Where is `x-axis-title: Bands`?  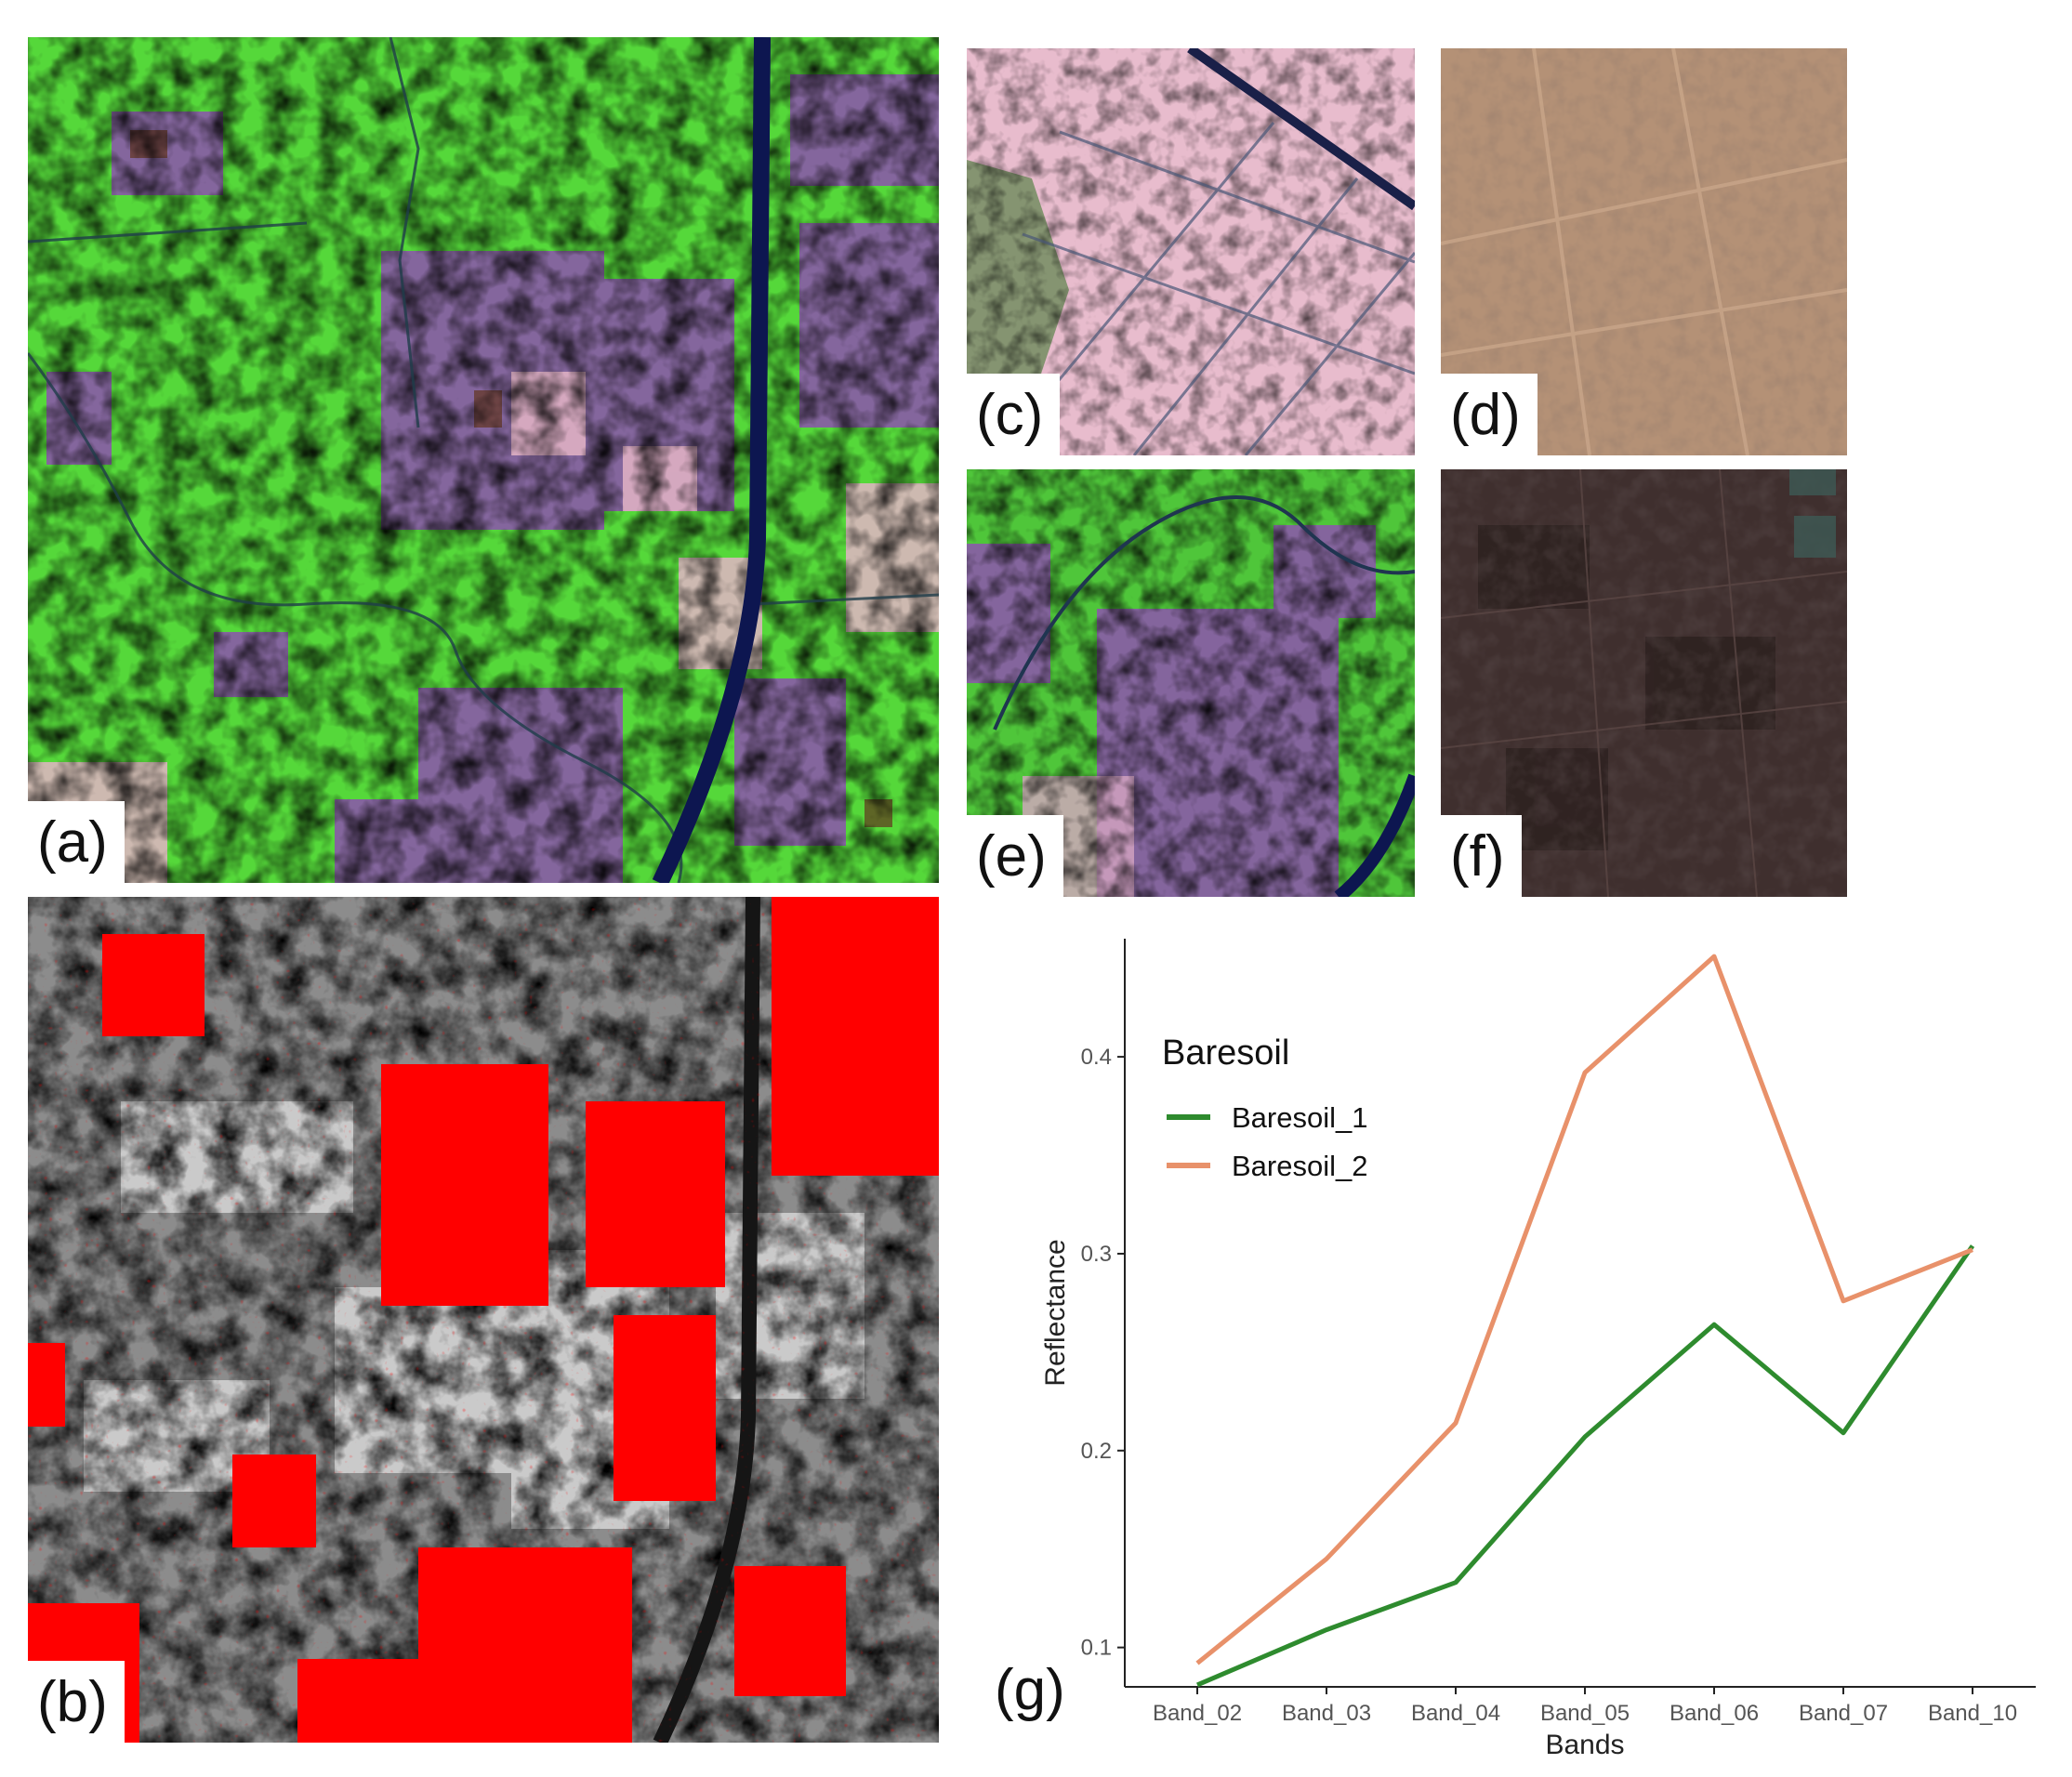 x-axis-title: Bands is located at coordinates (1584, 1743).